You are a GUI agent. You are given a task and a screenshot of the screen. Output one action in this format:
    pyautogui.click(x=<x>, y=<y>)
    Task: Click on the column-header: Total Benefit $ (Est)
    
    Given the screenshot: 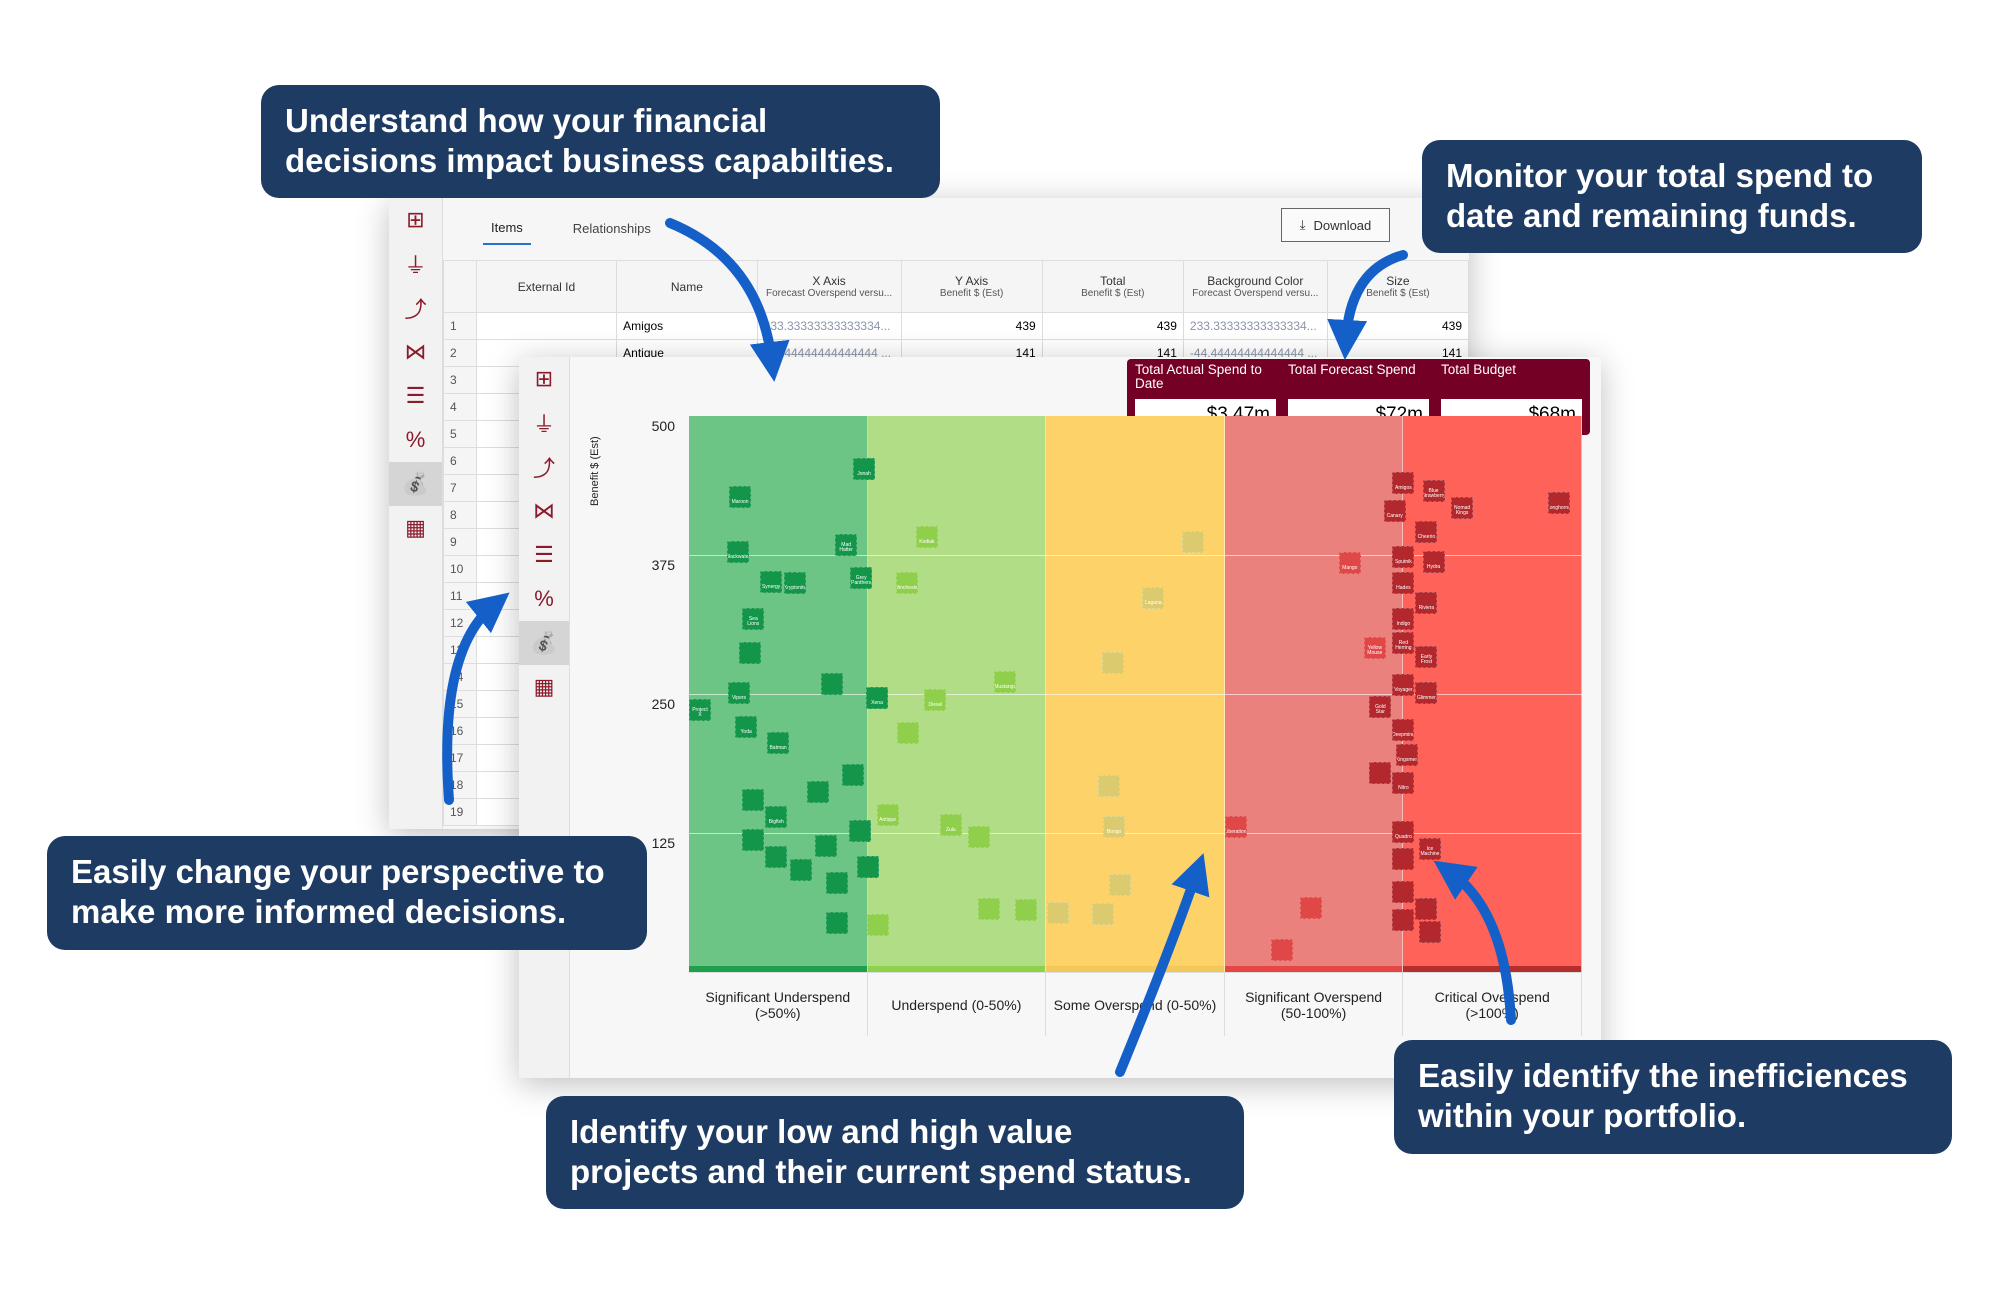 What is the action you would take?
    pyautogui.click(x=1112, y=286)
    